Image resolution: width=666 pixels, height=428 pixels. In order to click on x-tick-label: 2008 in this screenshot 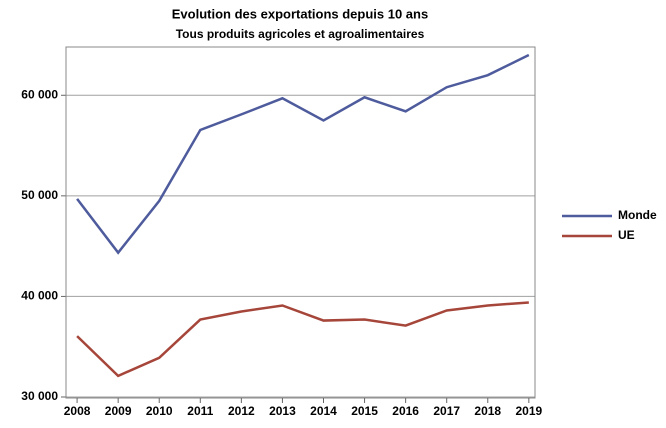, I will do `click(77, 411)`.